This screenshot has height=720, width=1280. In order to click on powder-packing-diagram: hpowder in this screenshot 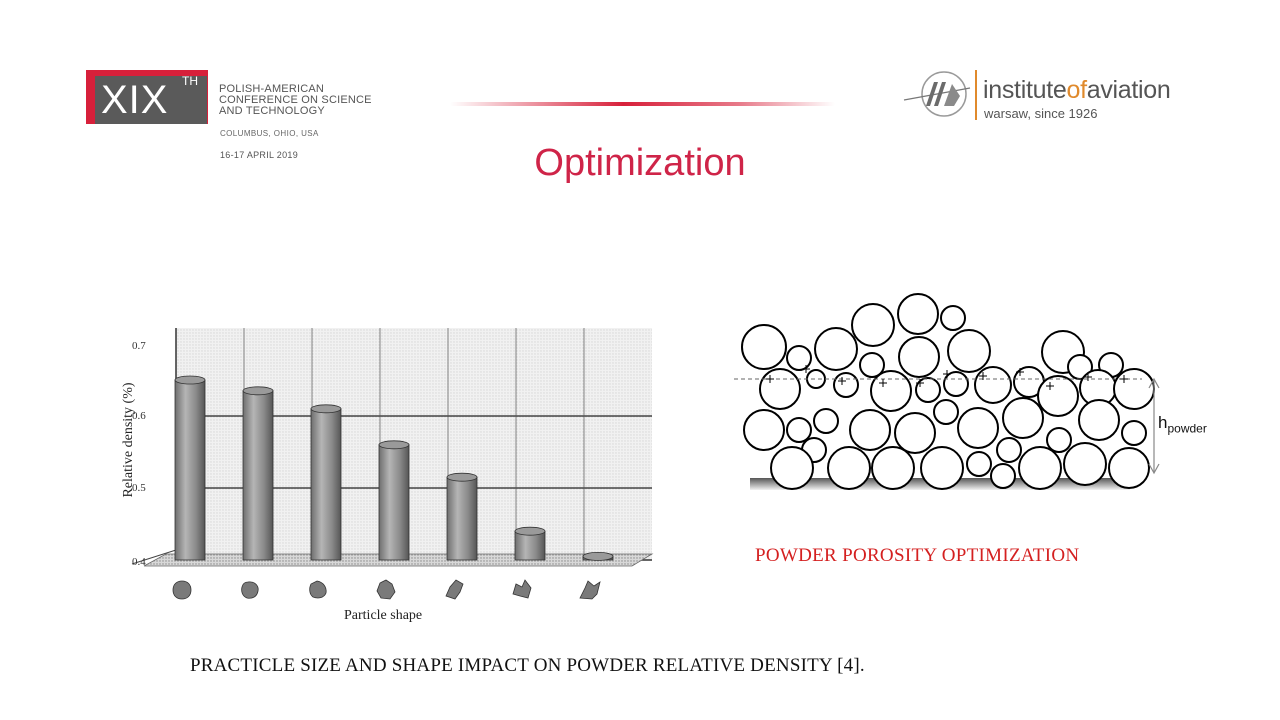, I will do `click(981, 385)`.